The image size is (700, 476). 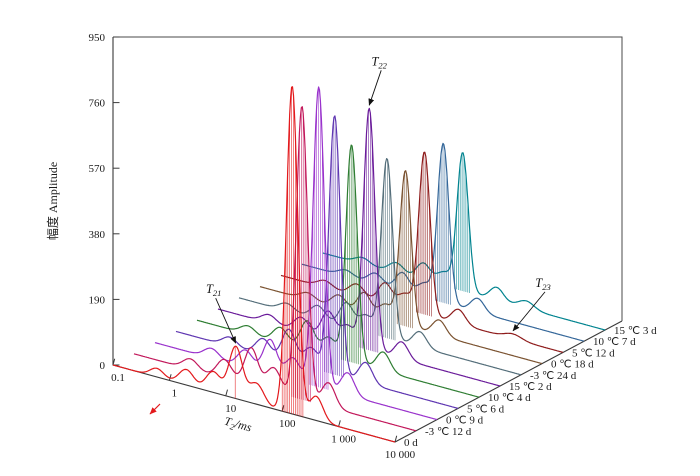 What do you see at coordinates (486, 409) in the screenshot?
I see `z-axis-label: 5 ℃ 6 d` at bounding box center [486, 409].